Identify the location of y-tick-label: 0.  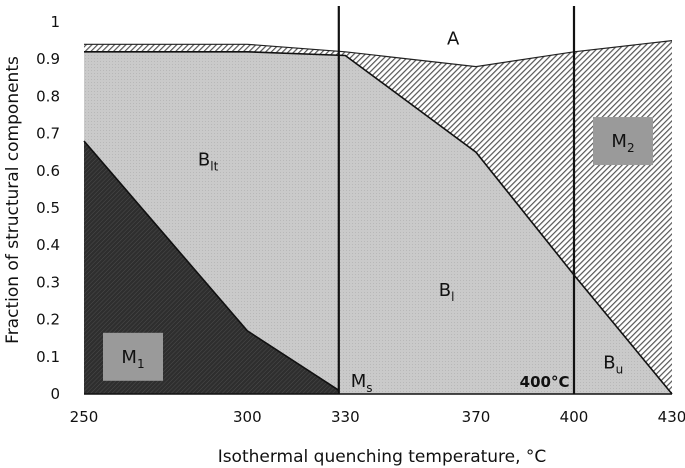
(55, 394).